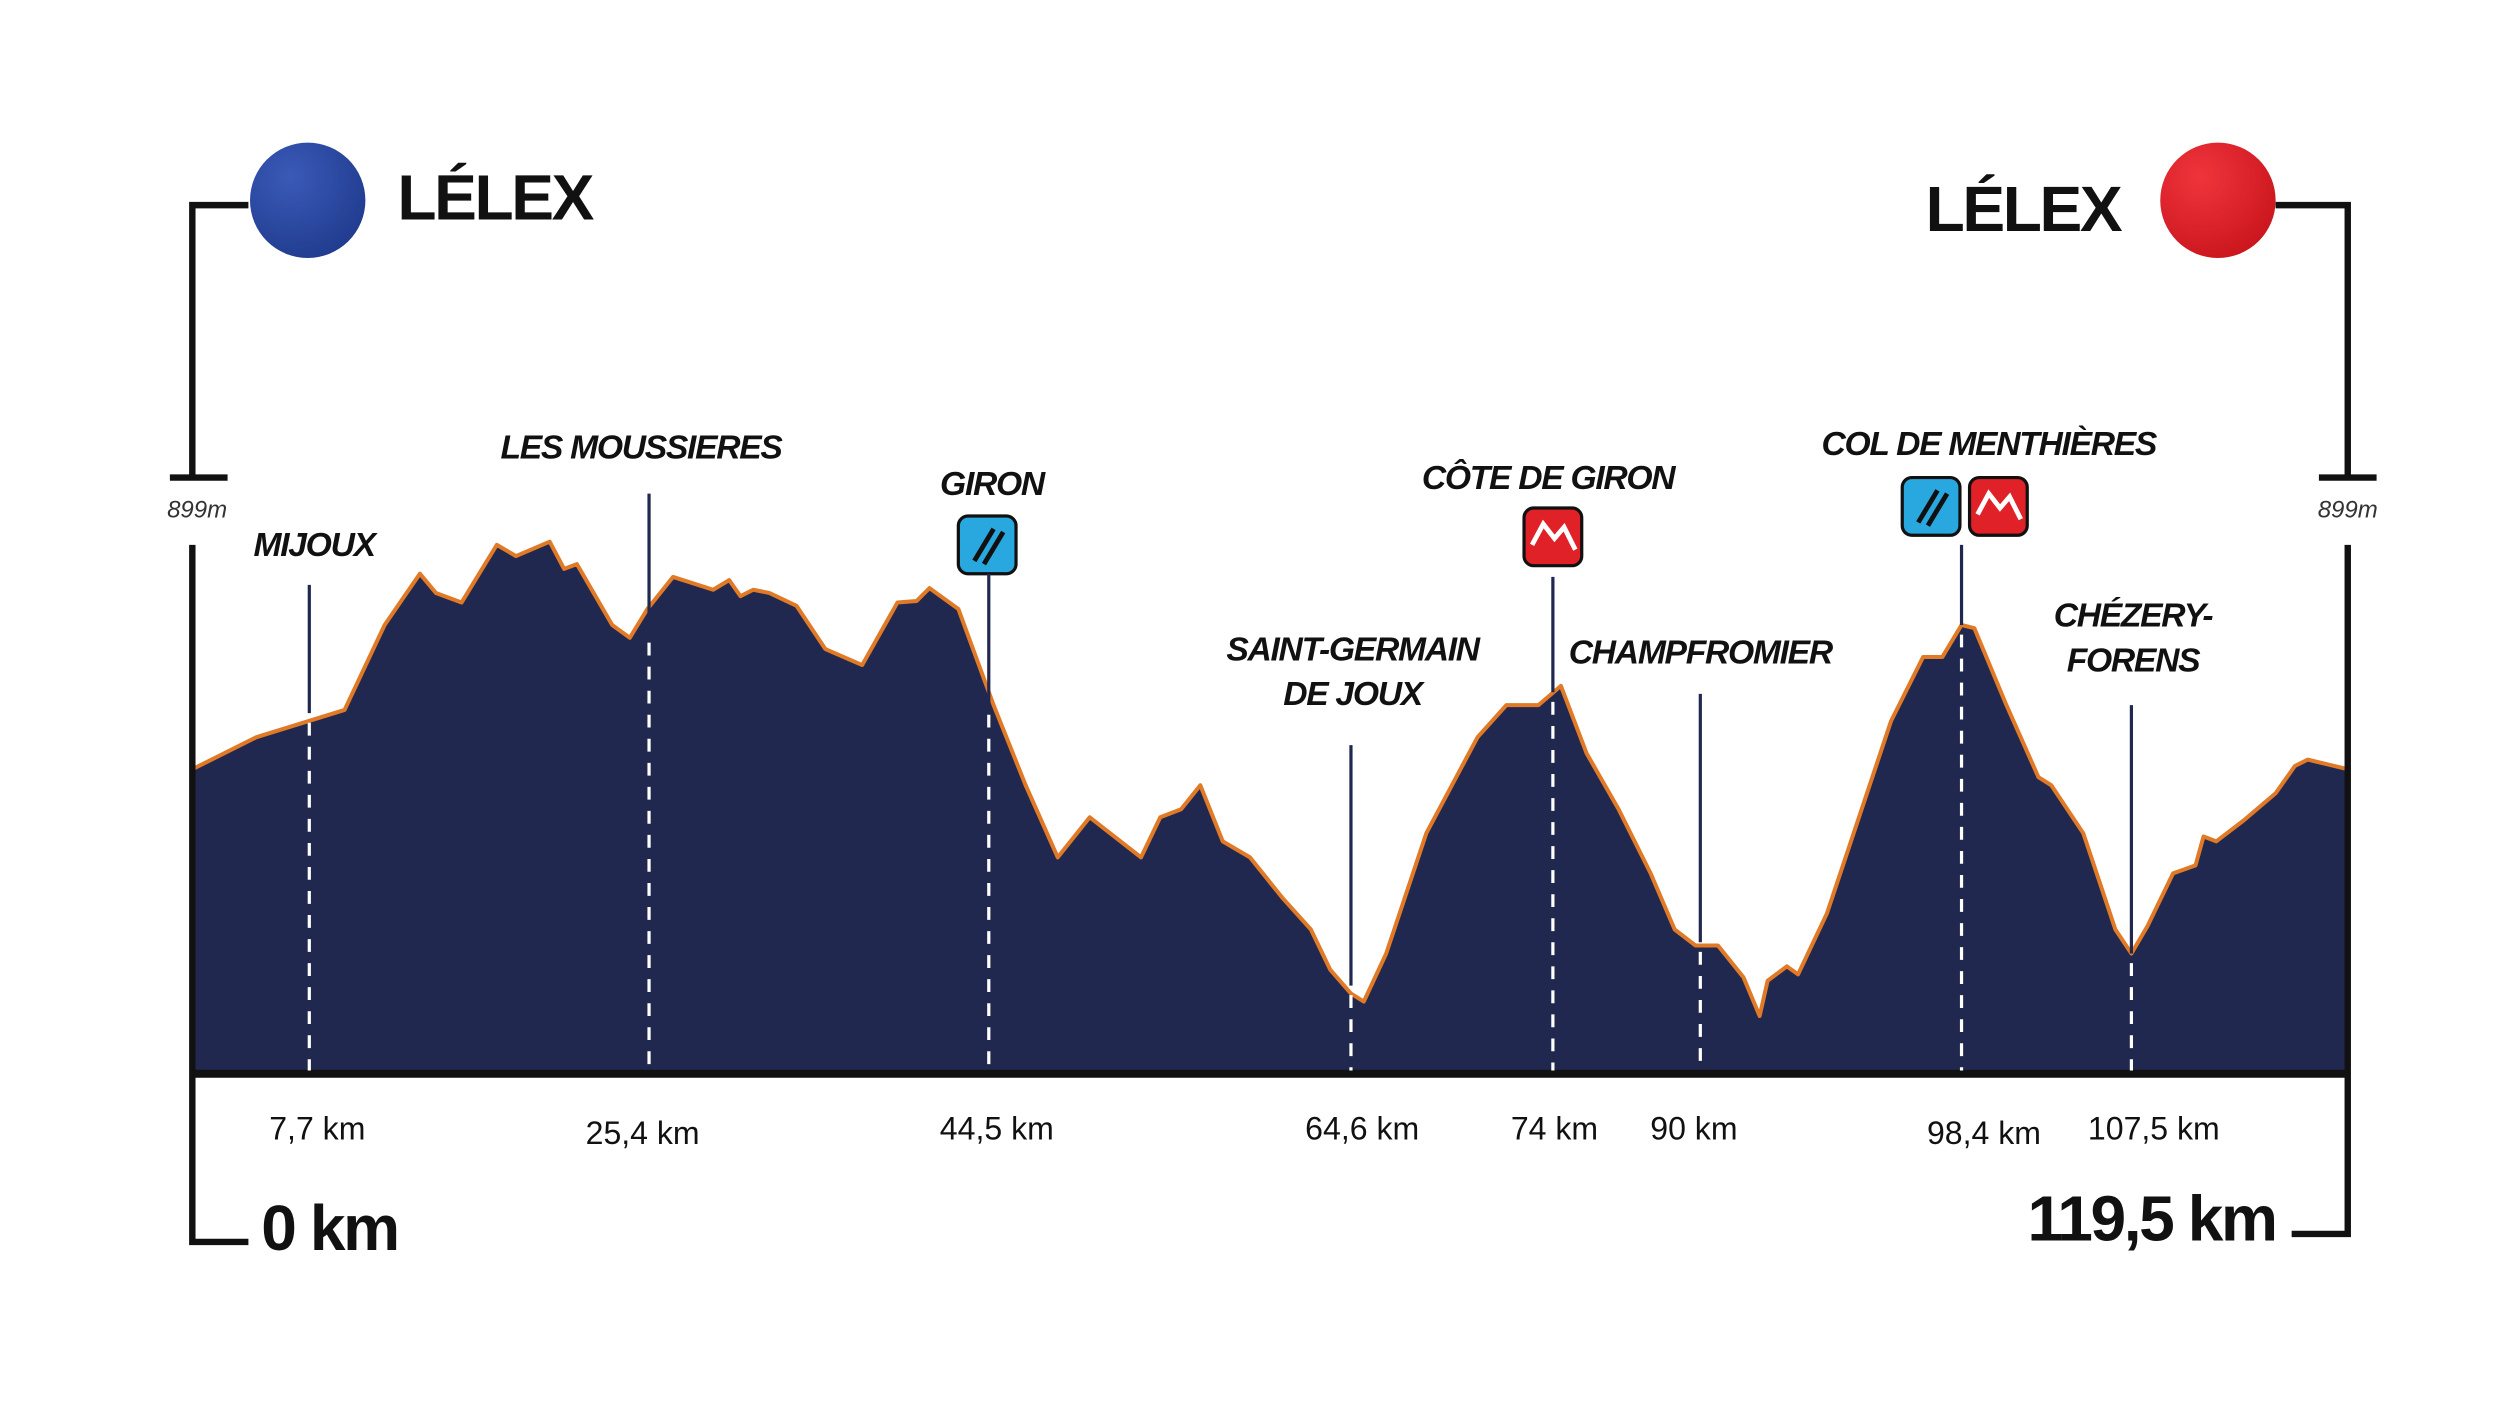 The image size is (2500, 1408). Describe the element at coordinates (997, 1128) in the screenshot. I see `waypoint-distance: 44,5 km` at that location.